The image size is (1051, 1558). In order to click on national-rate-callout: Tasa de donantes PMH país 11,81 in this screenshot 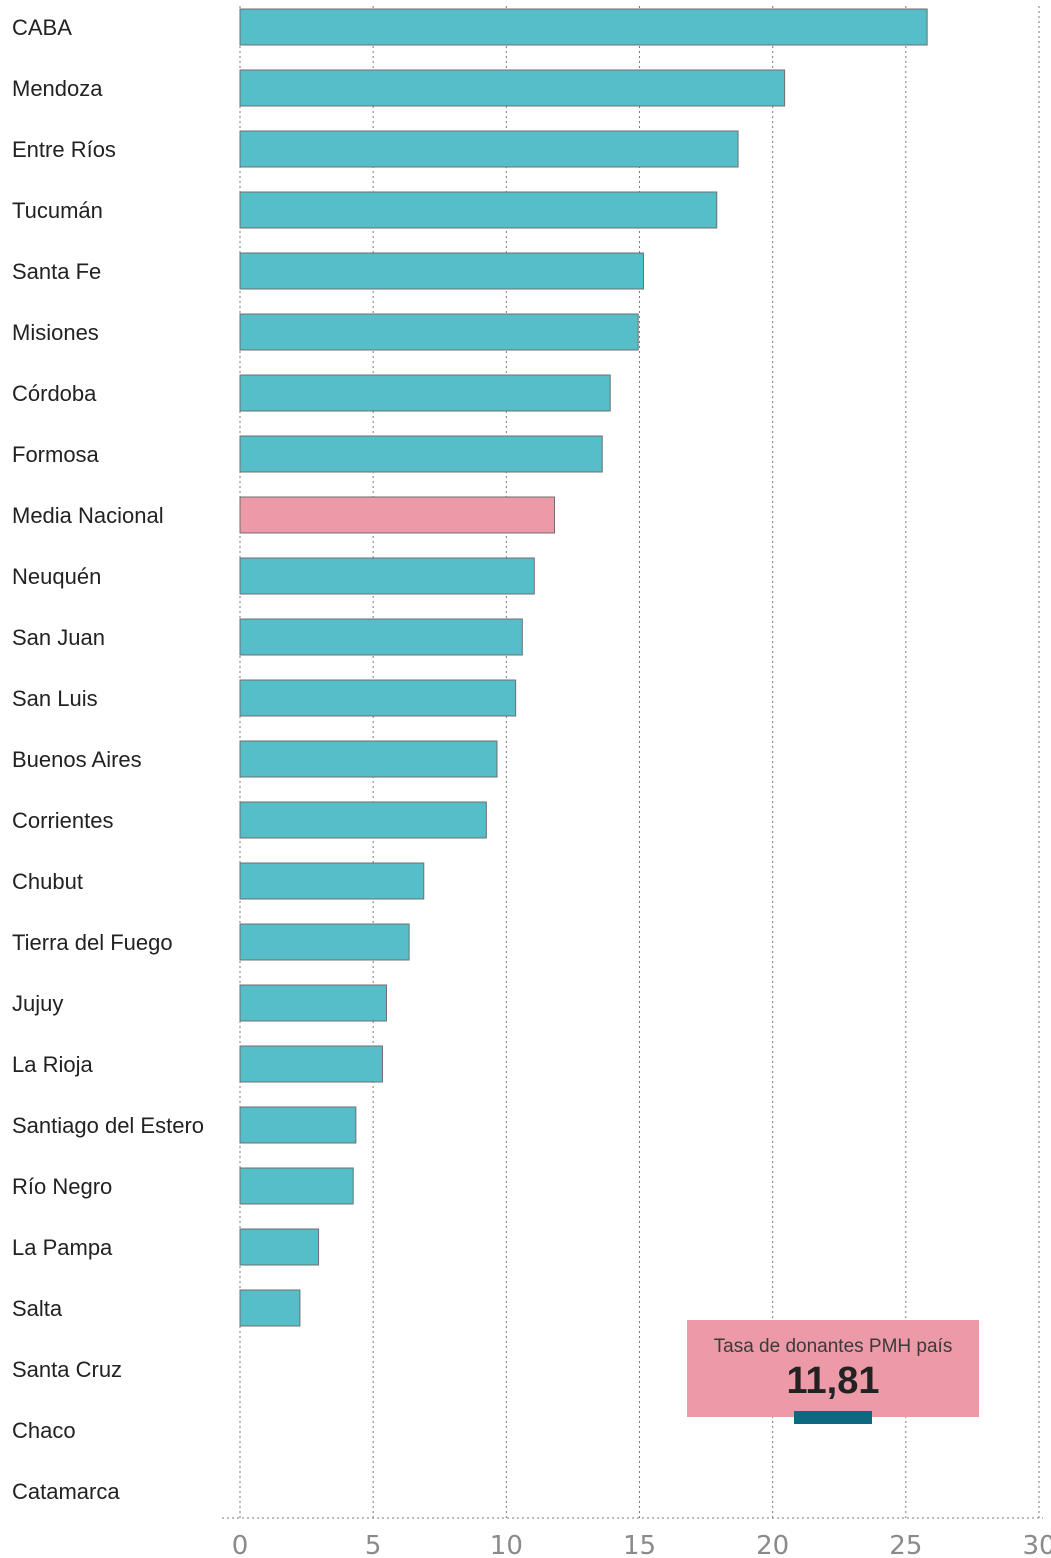, I will do `click(833, 1372)`.